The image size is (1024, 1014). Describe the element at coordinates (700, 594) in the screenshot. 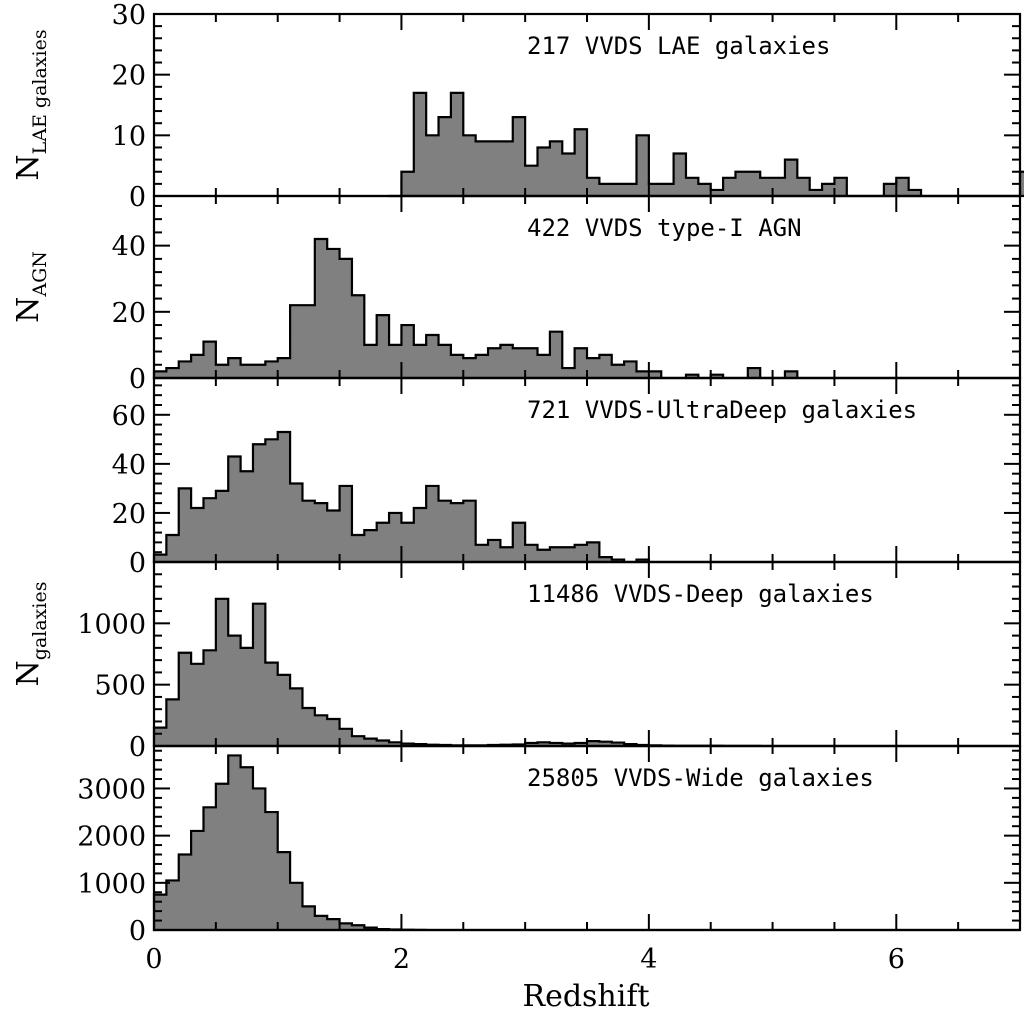

I see `panel-label: 11486 VVDS-Deep galaxies` at that location.